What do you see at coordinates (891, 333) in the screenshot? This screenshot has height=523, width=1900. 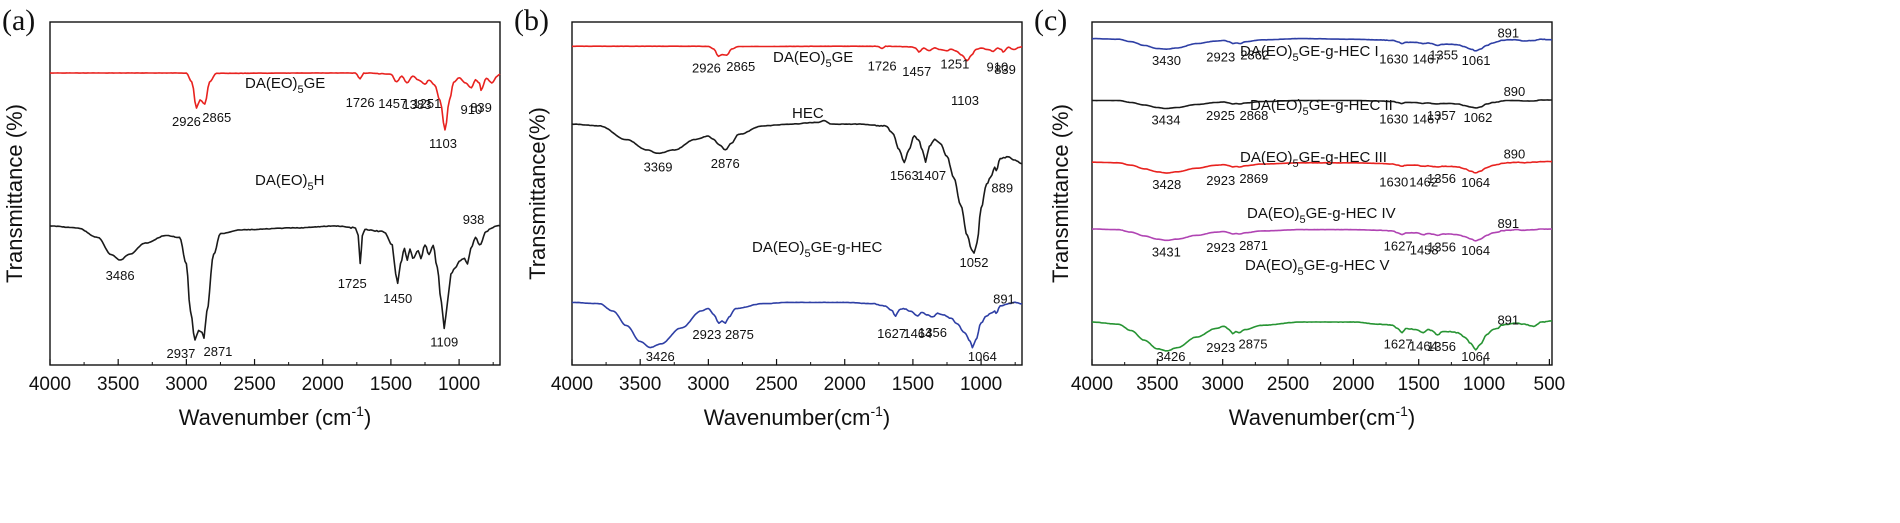 I see `peak-label: 1627` at bounding box center [891, 333].